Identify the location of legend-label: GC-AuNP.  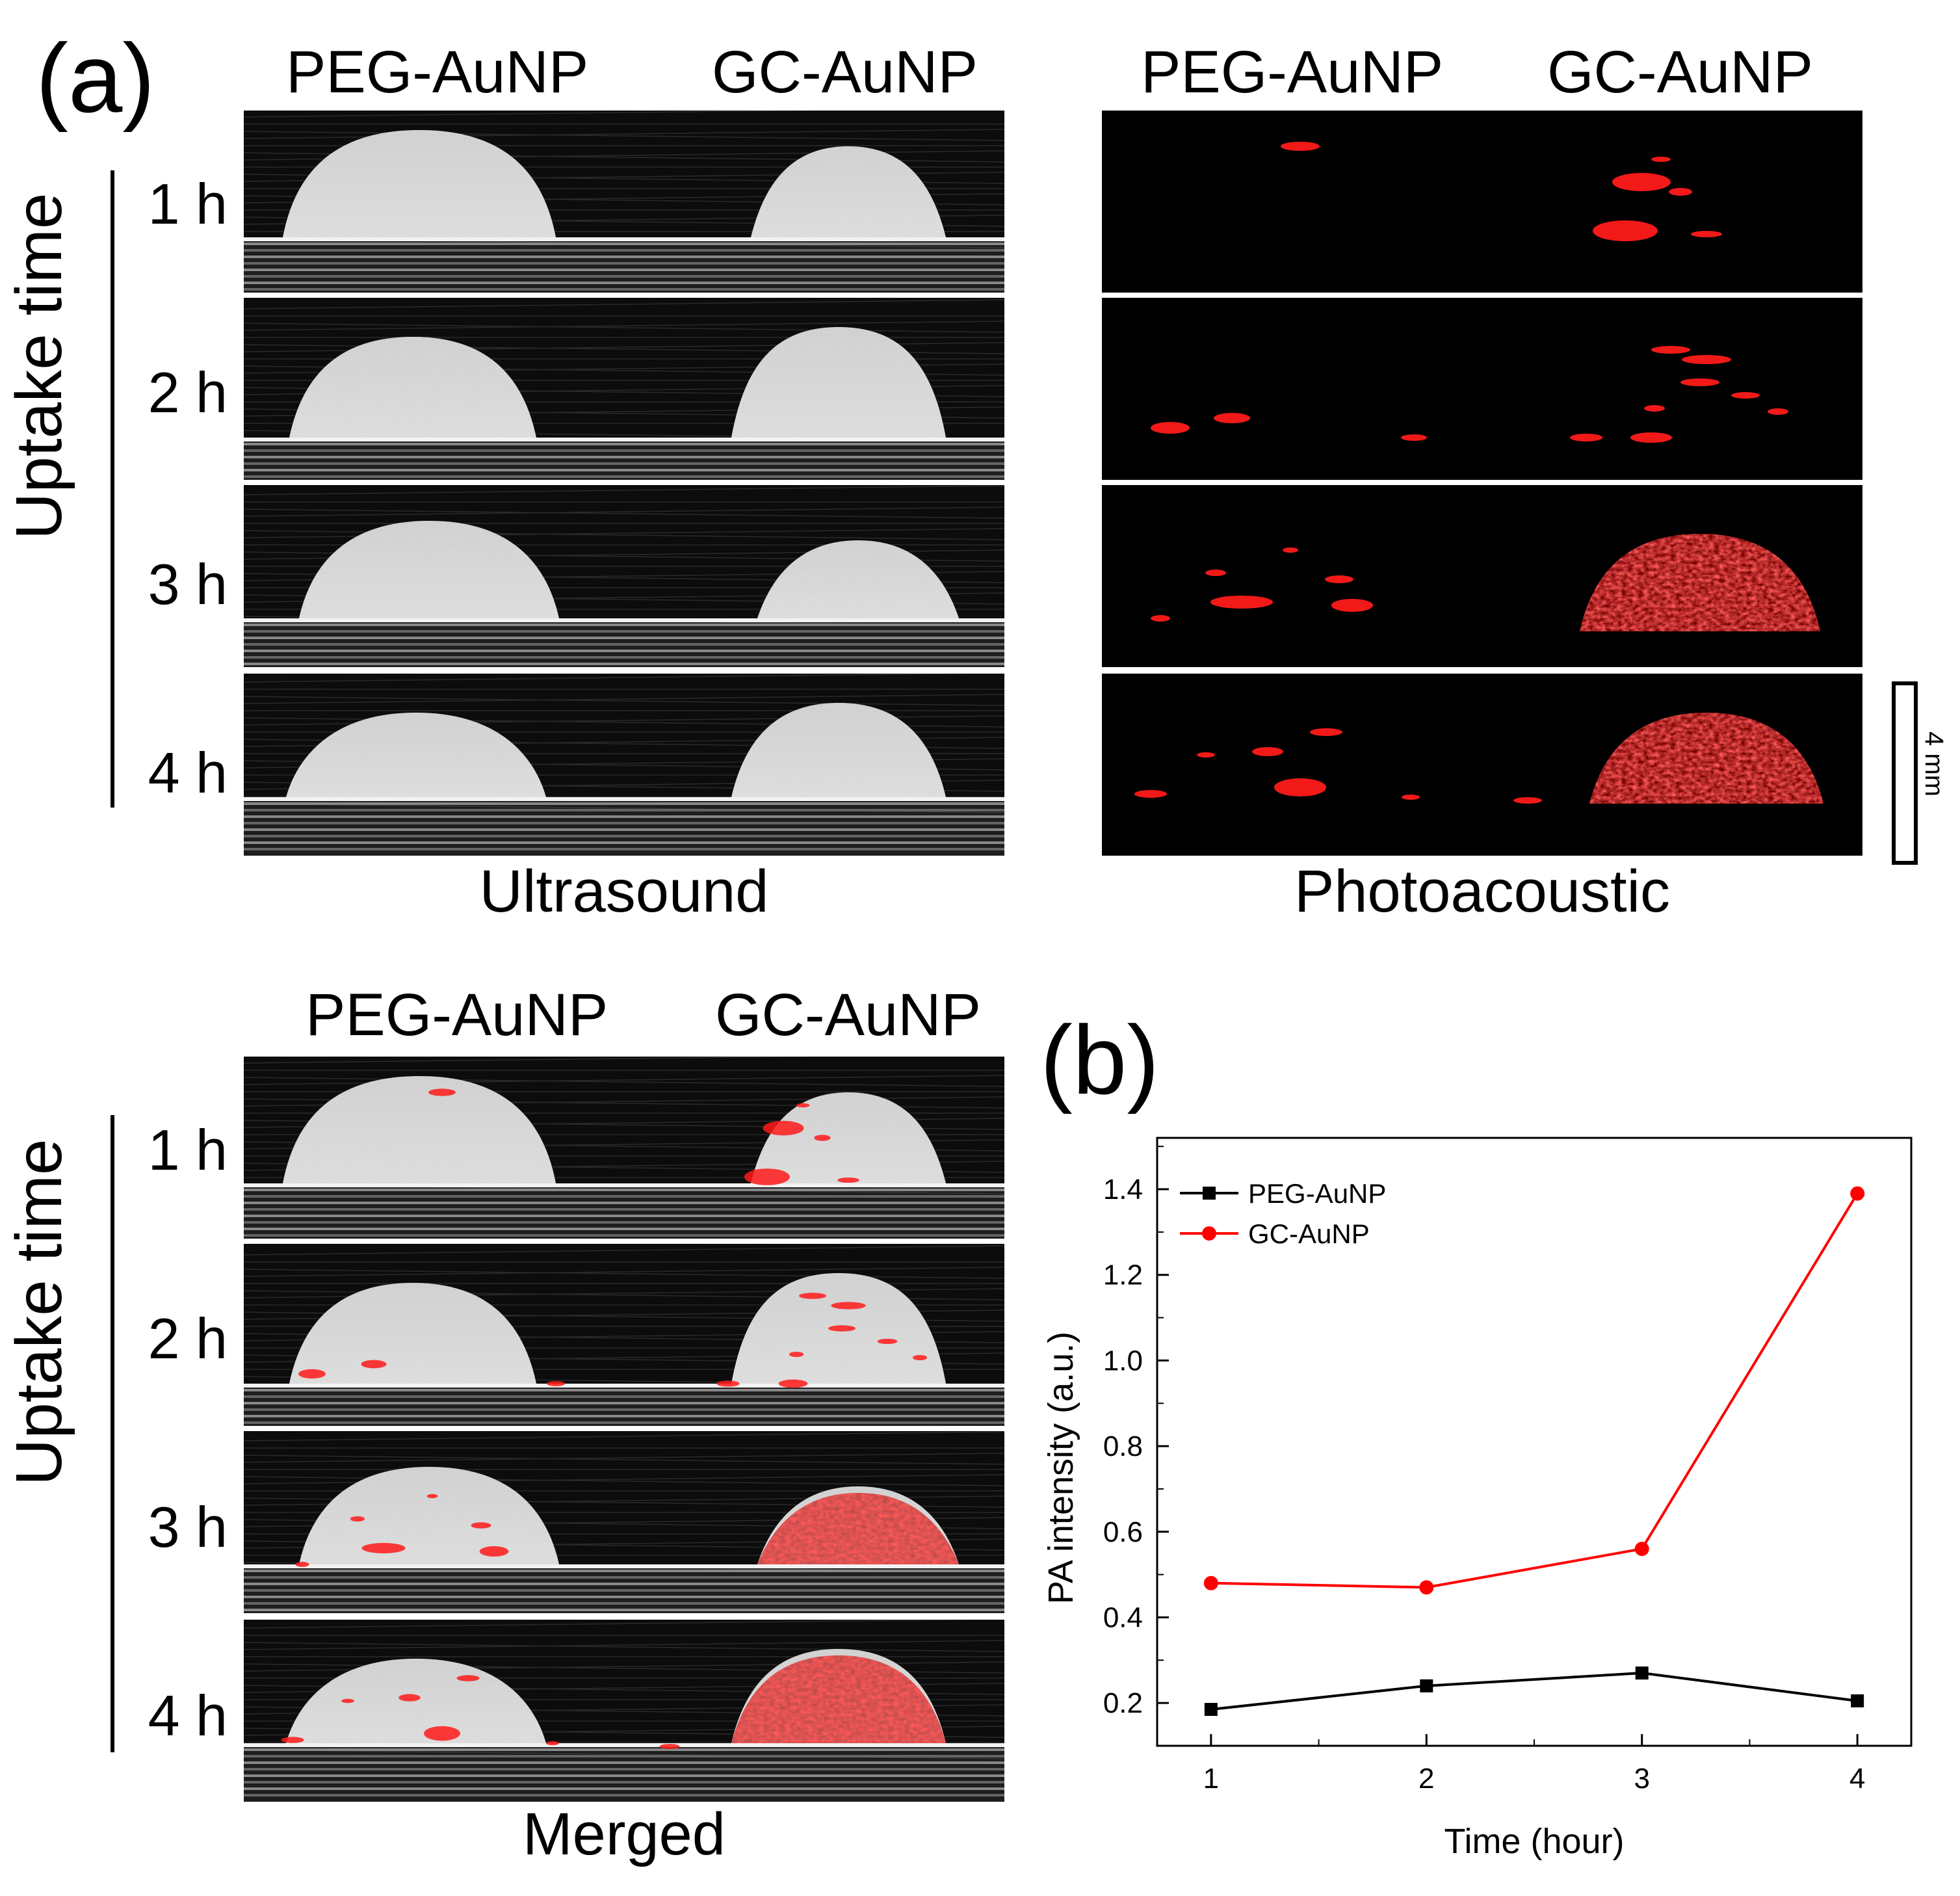
(1309, 1233).